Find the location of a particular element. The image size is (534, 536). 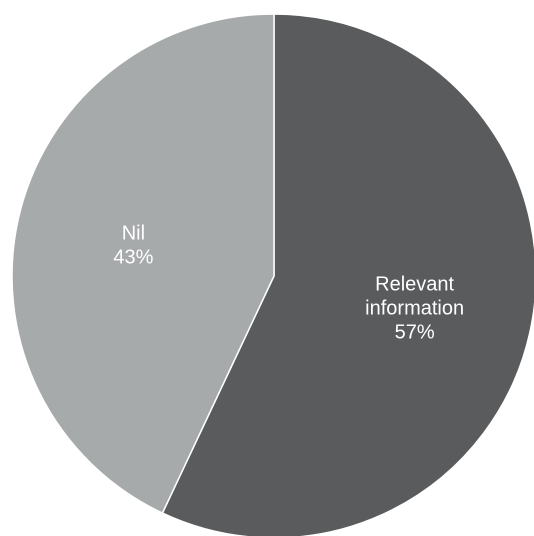

slice-name-label: information is located at coordinates (414, 308).